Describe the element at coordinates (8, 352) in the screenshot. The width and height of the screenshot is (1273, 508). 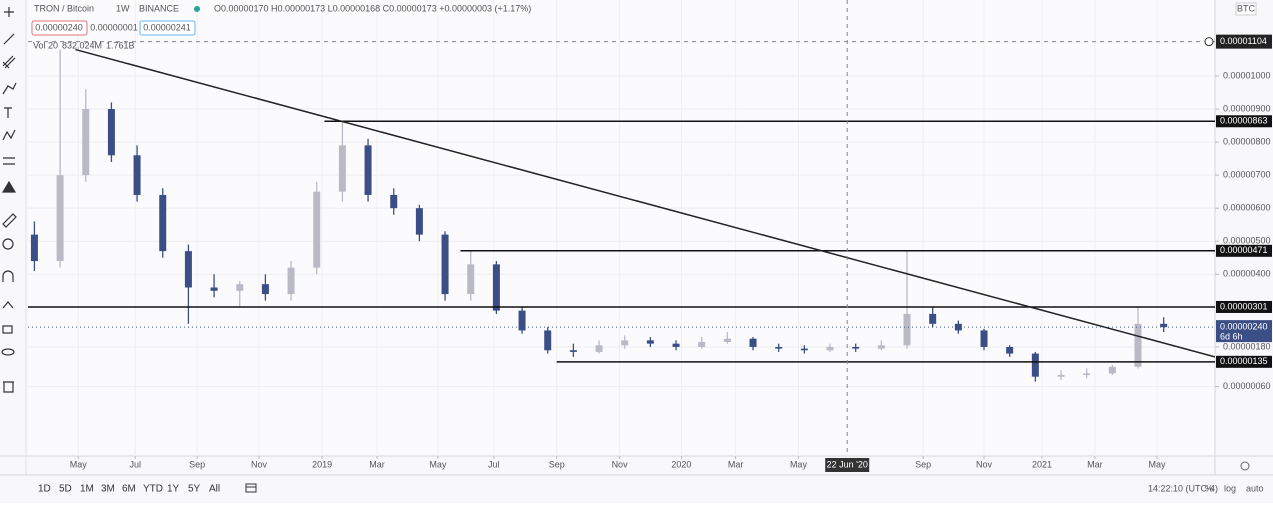
I see `hide-tool` at that location.